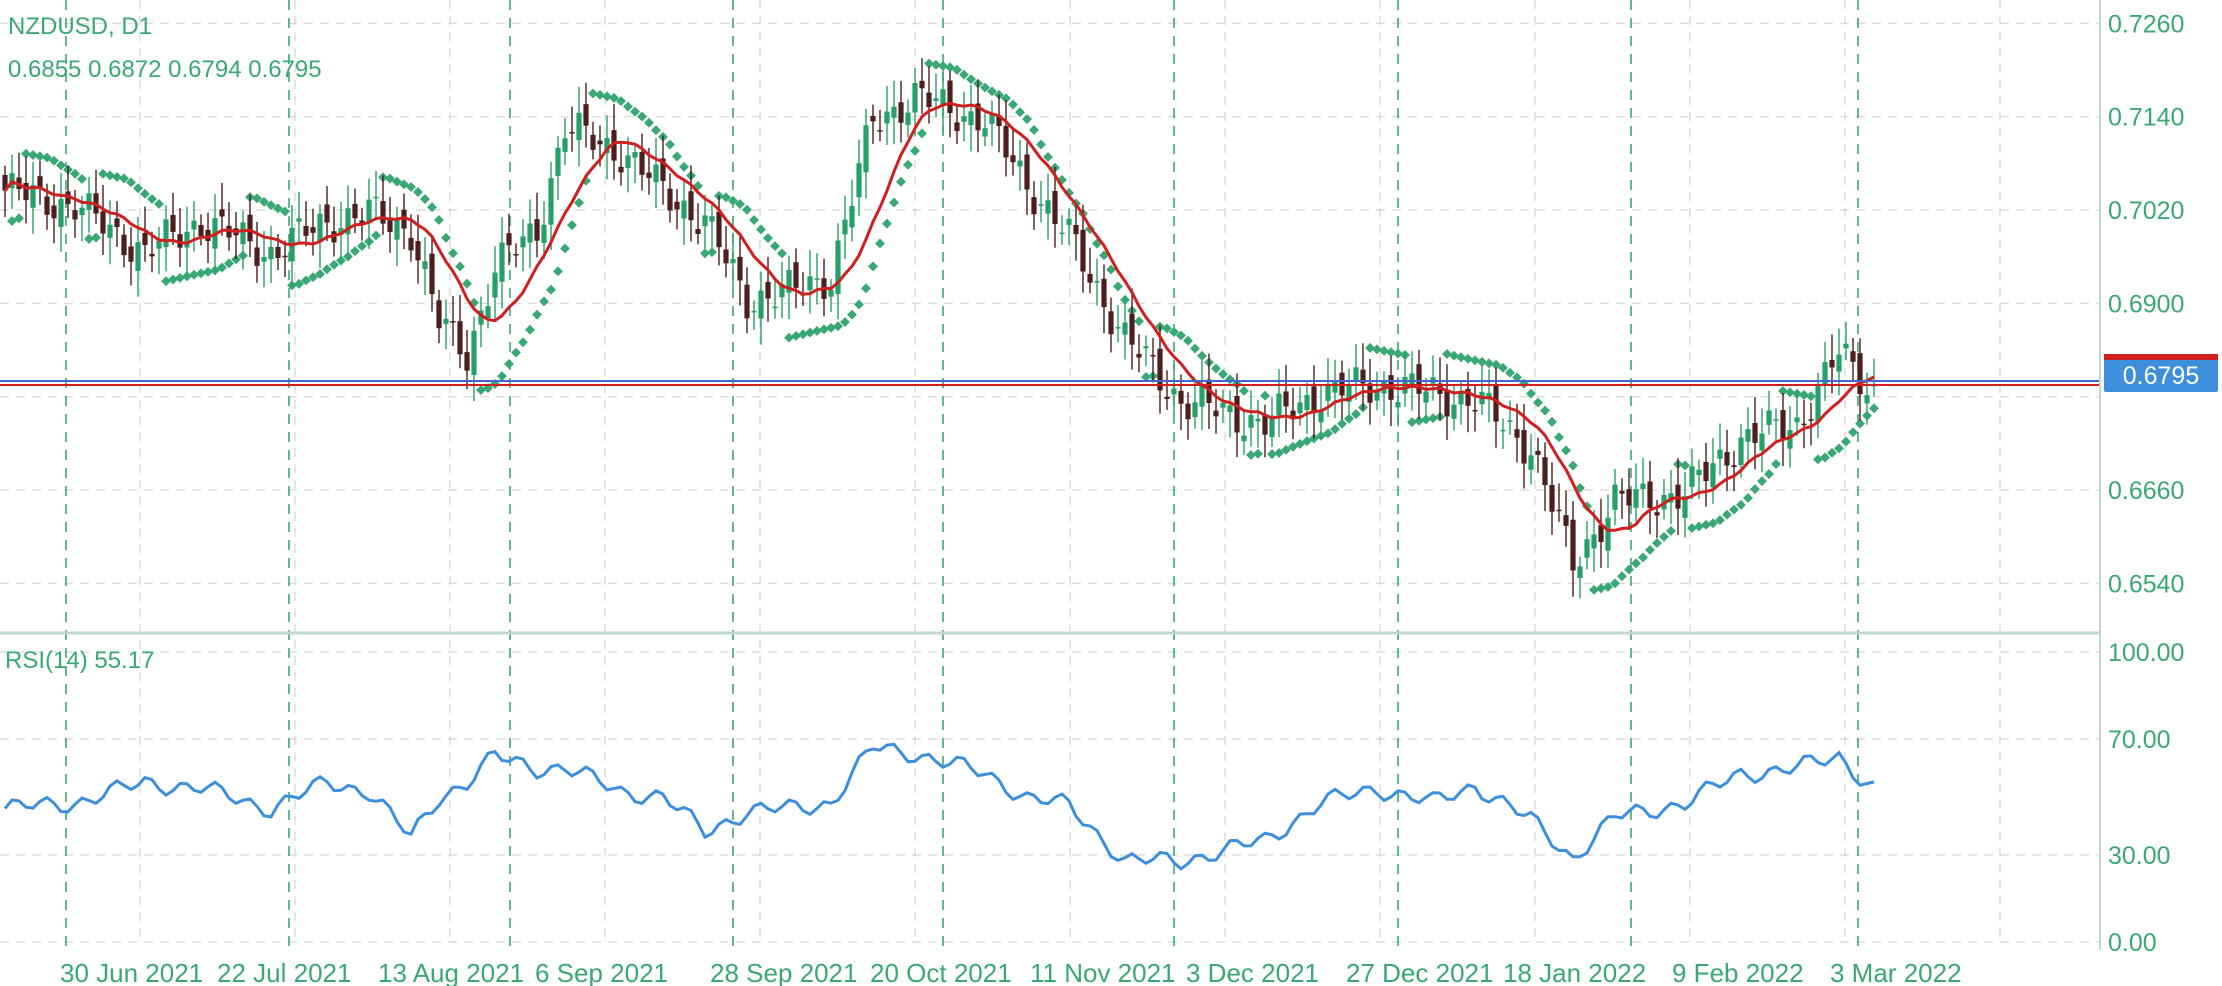 This screenshot has width=2222, height=986. Describe the element at coordinates (2146, 798) in the screenshot. I see `rsi-axis: 100.00 70.00 30.00 0.00` at that location.